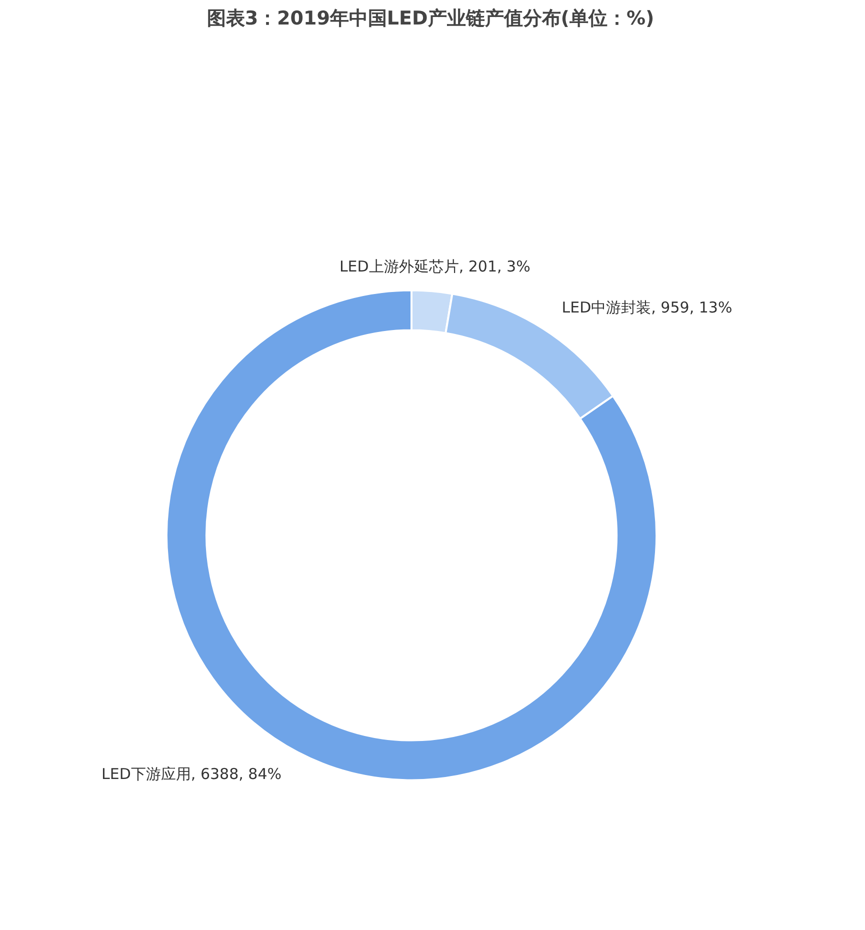  I want to click on slice-label: LED中游封装, 959, 13%, so click(647, 307).